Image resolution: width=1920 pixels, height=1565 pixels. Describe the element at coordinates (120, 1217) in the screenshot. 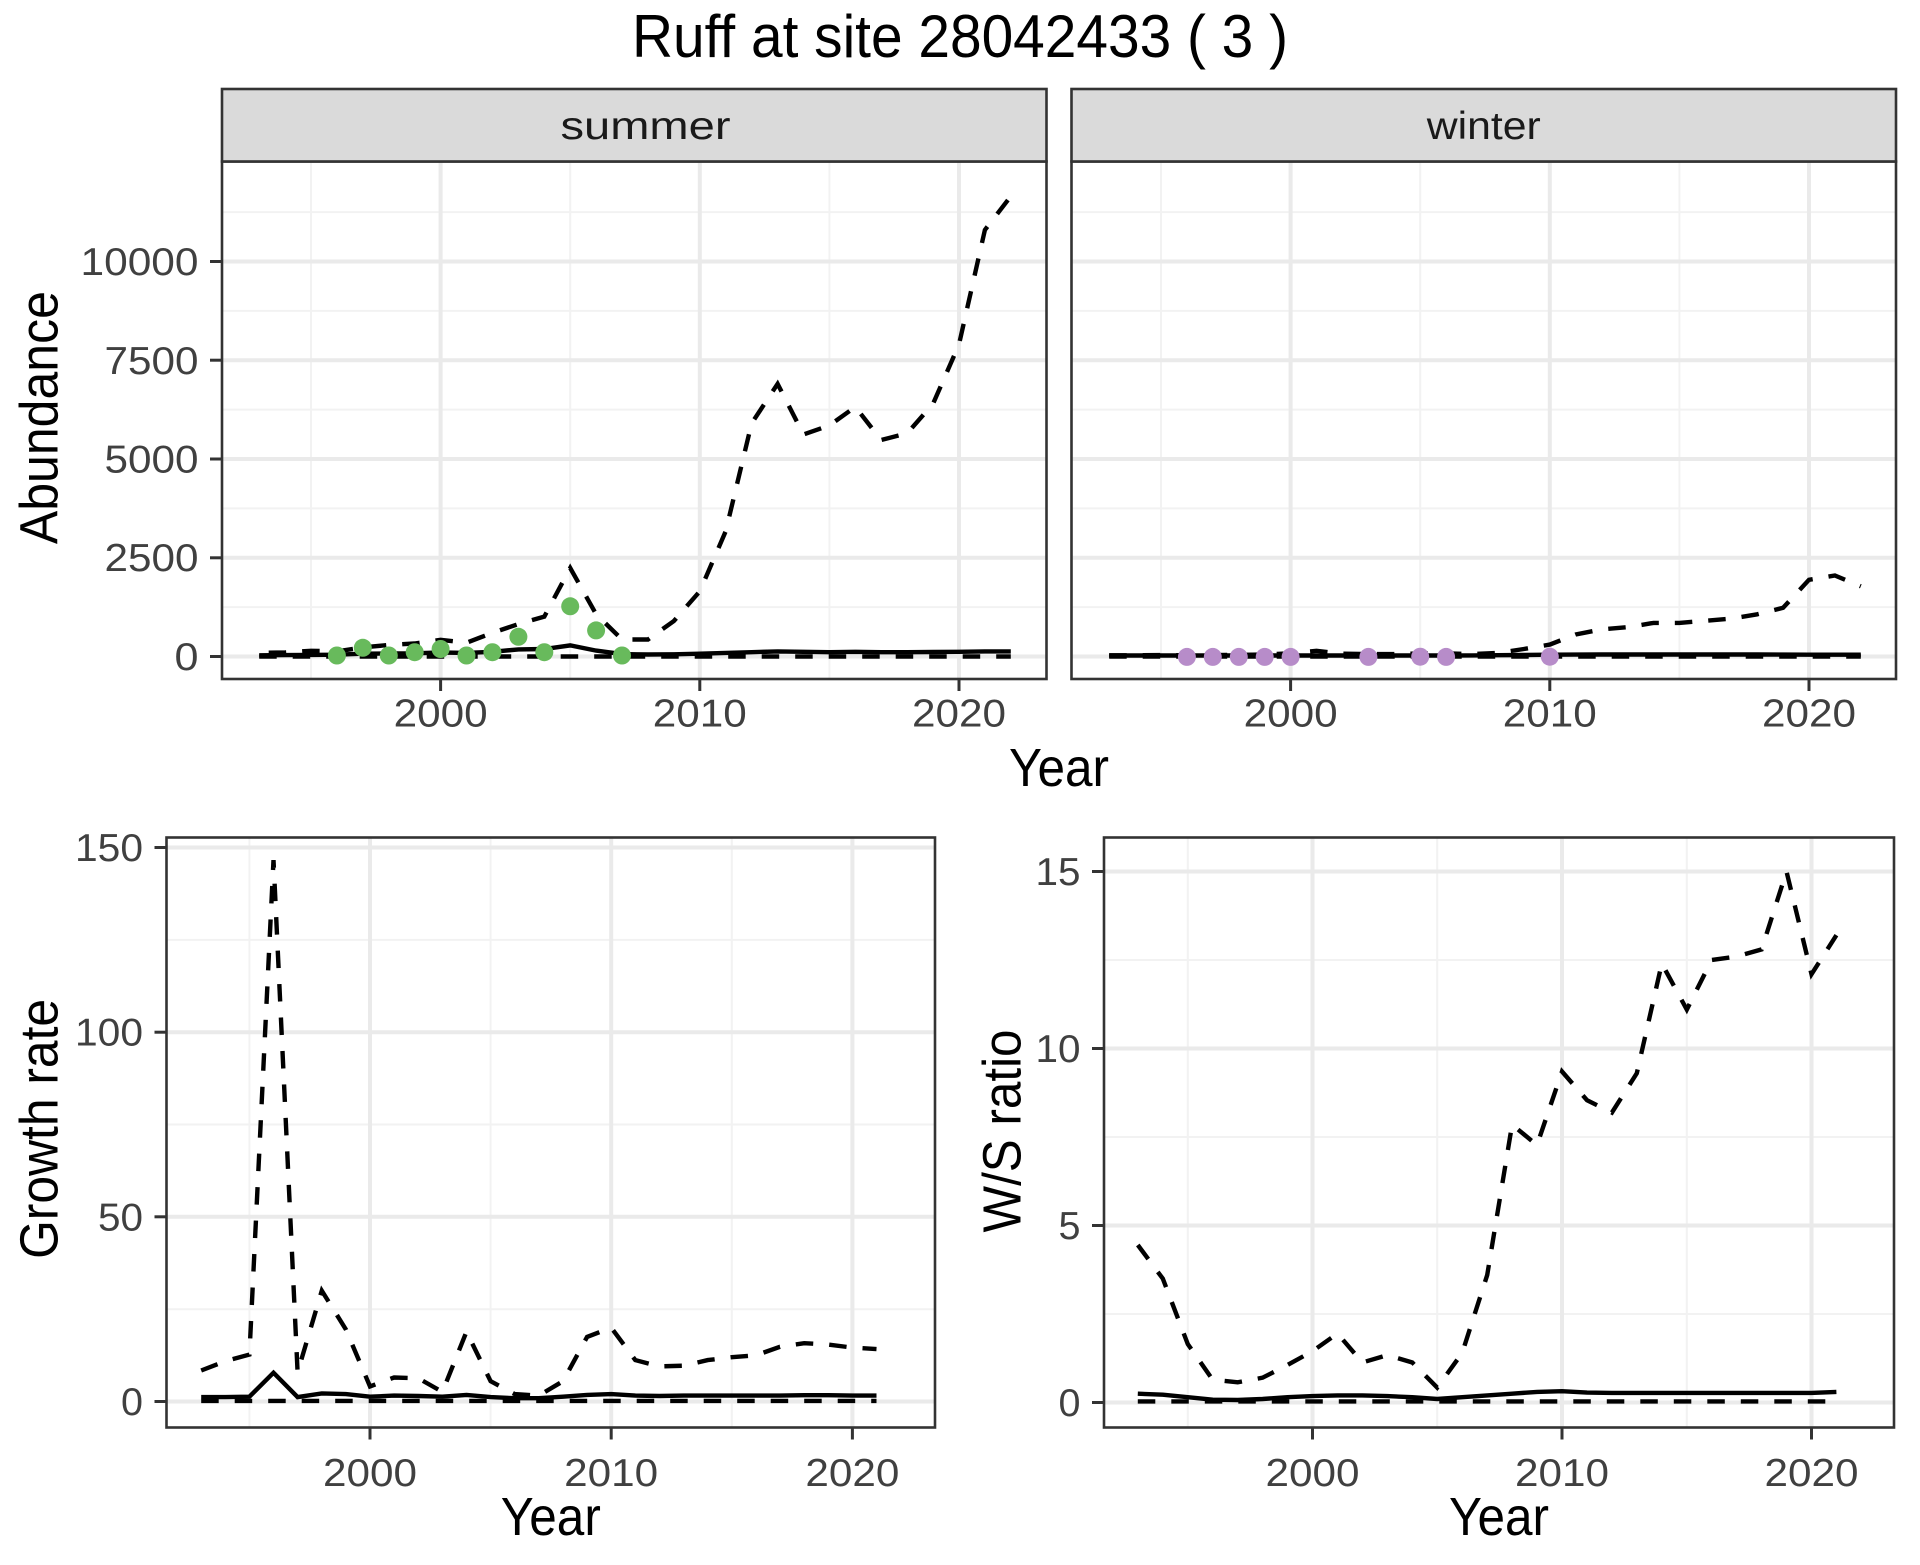

I see `svg-text: 50` at that location.